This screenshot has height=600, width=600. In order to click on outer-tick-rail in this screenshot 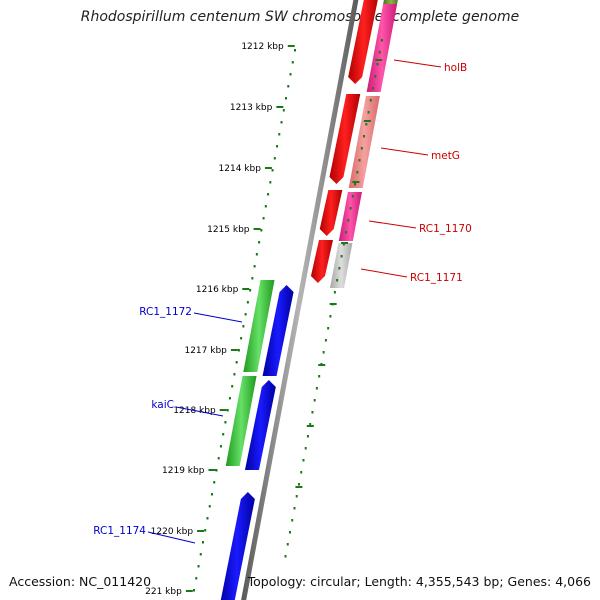, I will do `click(333, 298)`.